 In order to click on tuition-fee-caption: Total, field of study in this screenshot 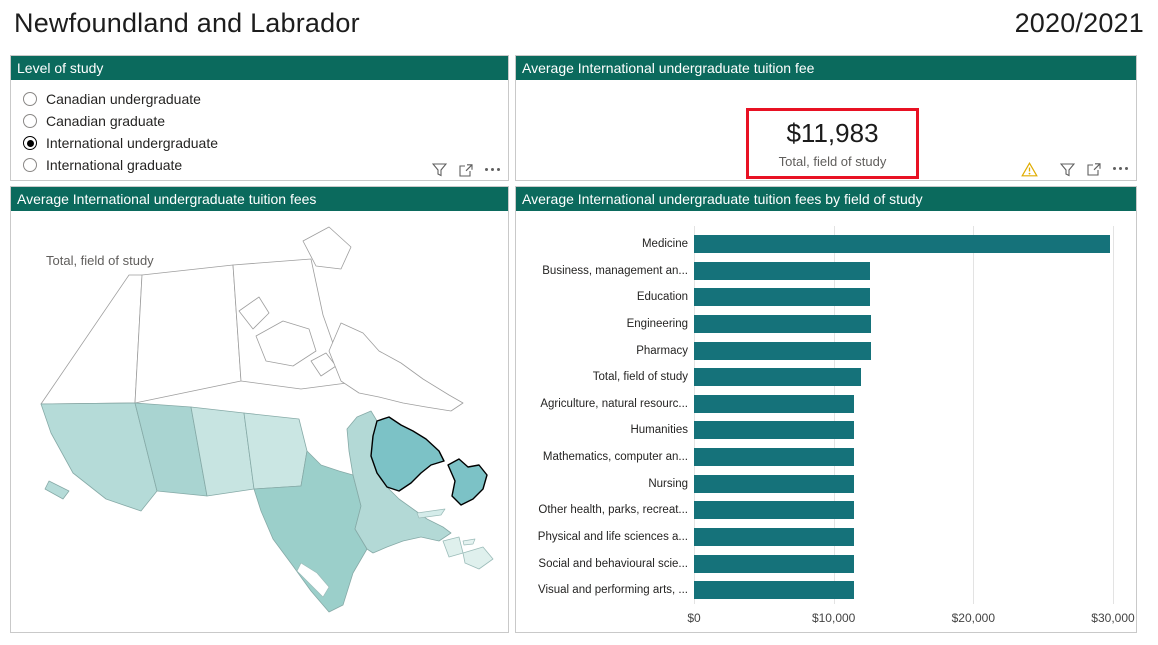, I will do `click(832, 161)`.